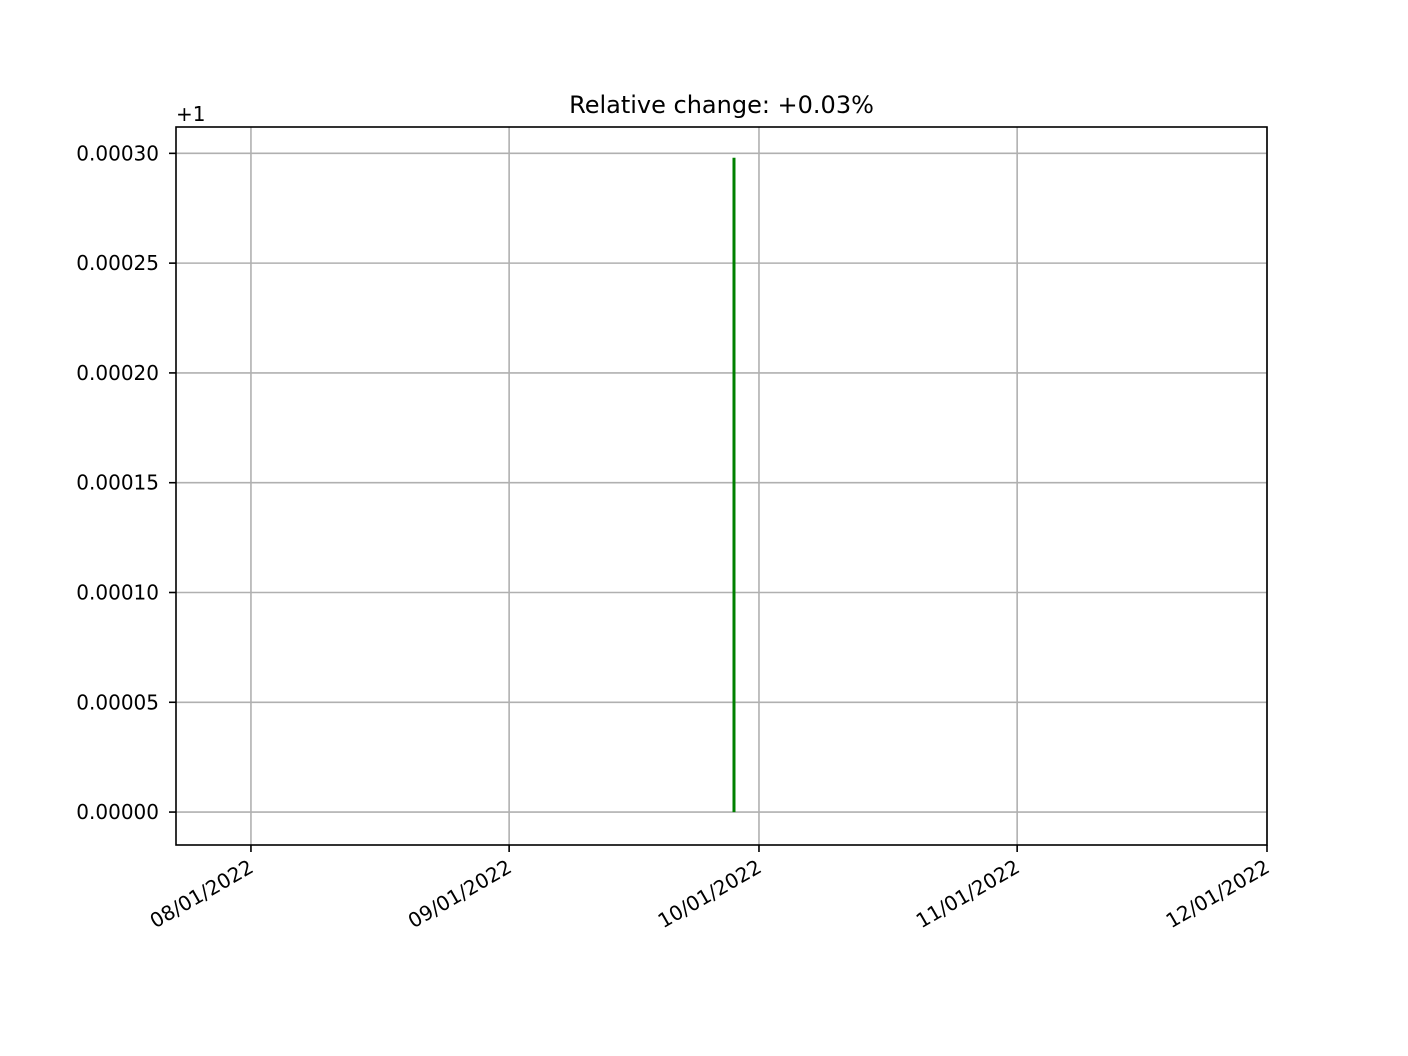 The image size is (1408, 1056). I want to click on x-tick-label: 11/01/2022, so click(968, 894).